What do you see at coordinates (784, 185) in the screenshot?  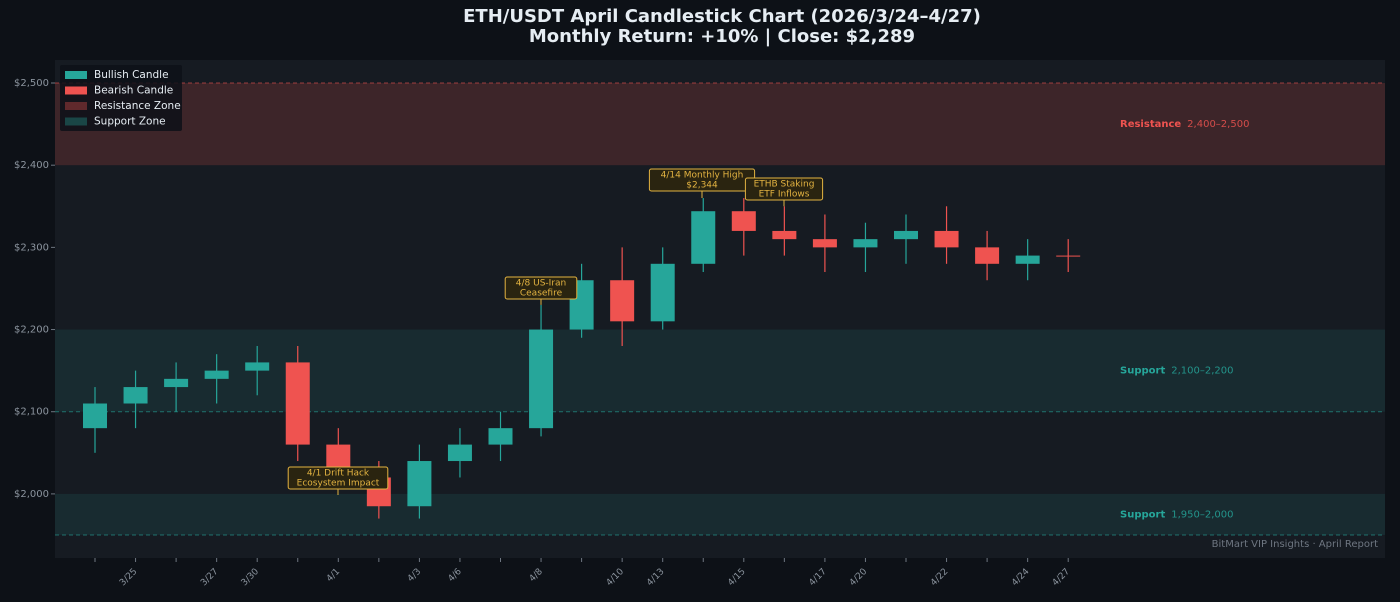 I see `annotation-text: ETHB Staking` at bounding box center [784, 185].